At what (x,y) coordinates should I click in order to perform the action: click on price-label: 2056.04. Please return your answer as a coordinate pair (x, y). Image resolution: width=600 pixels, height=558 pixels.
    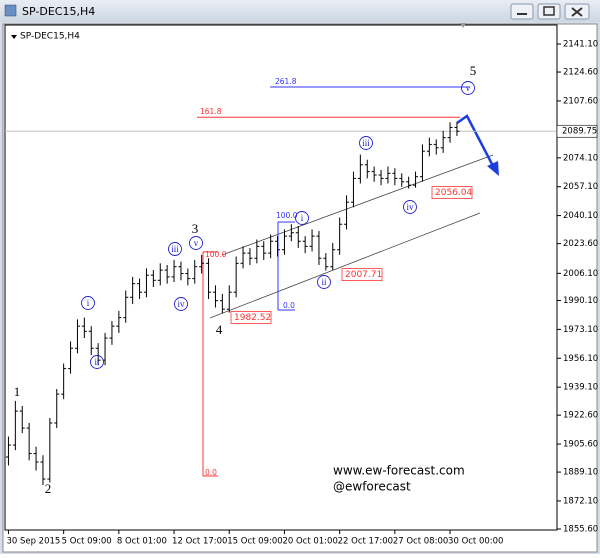
    Looking at the image, I should click on (453, 193).